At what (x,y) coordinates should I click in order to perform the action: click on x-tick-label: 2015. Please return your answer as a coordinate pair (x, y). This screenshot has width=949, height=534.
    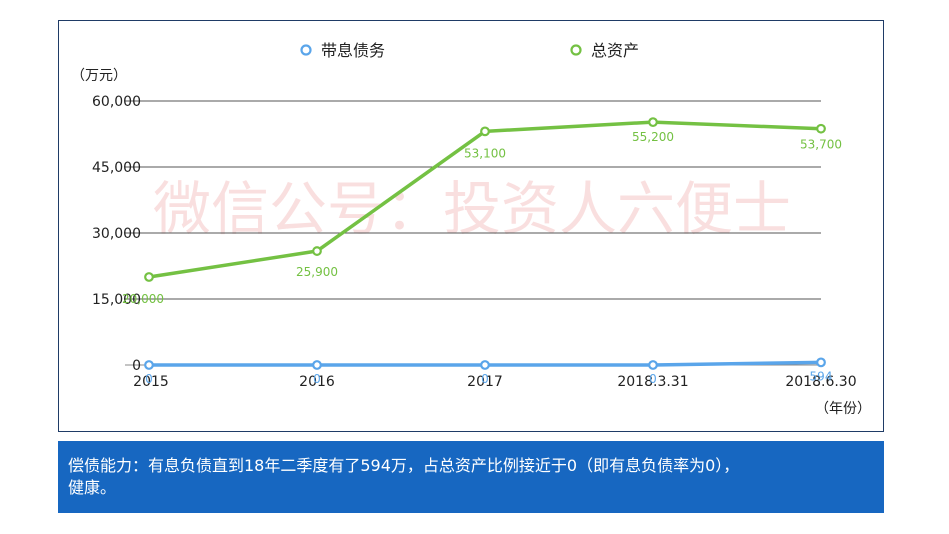
    Looking at the image, I should click on (151, 382).